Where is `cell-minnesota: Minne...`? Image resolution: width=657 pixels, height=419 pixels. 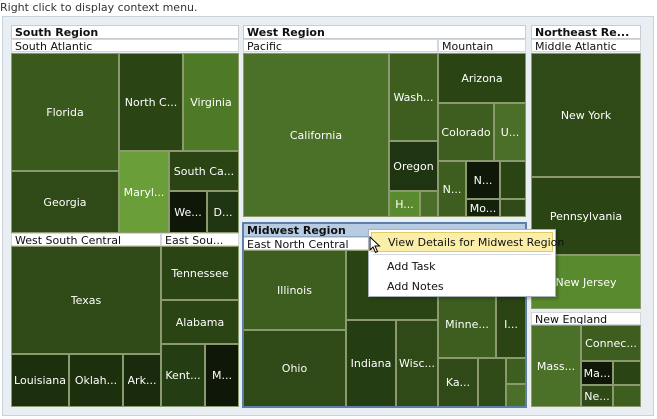 cell-minnesota: Minne... is located at coordinates (467, 324).